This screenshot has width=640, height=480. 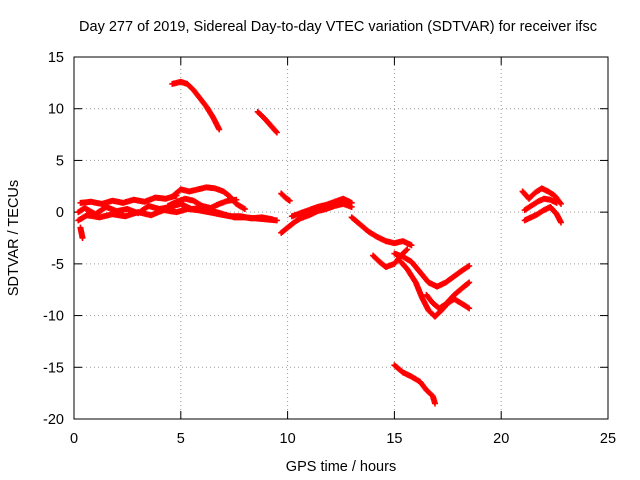 I want to click on y-axis-label: SDTVAR / TECUs, so click(x=14, y=238).